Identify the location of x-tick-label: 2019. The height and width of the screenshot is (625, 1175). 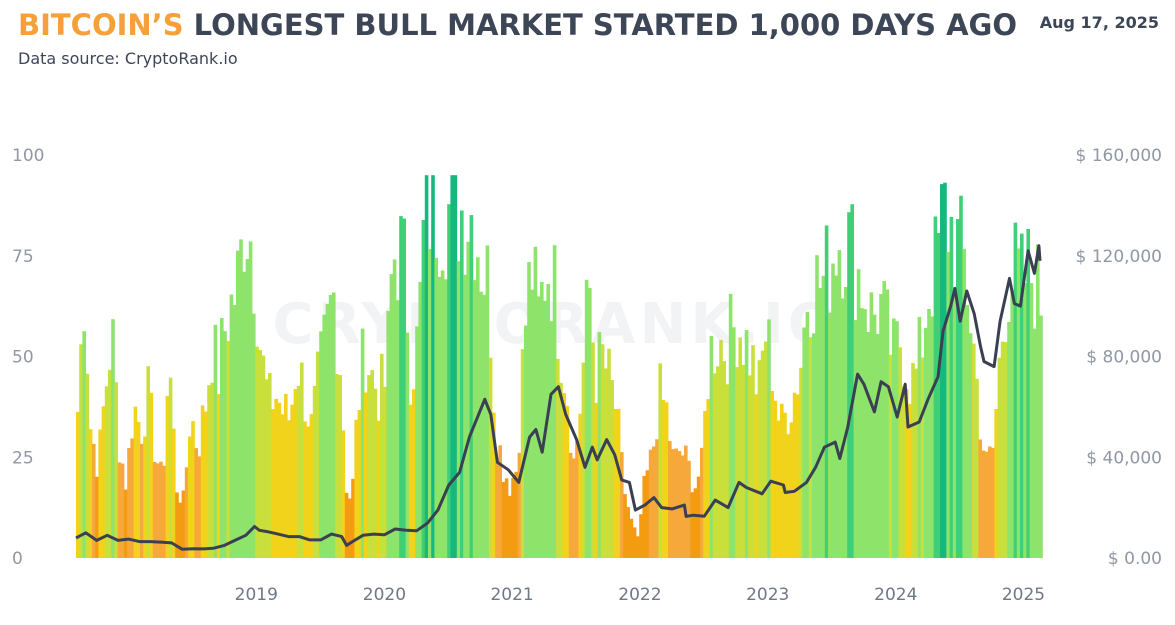
(256, 595).